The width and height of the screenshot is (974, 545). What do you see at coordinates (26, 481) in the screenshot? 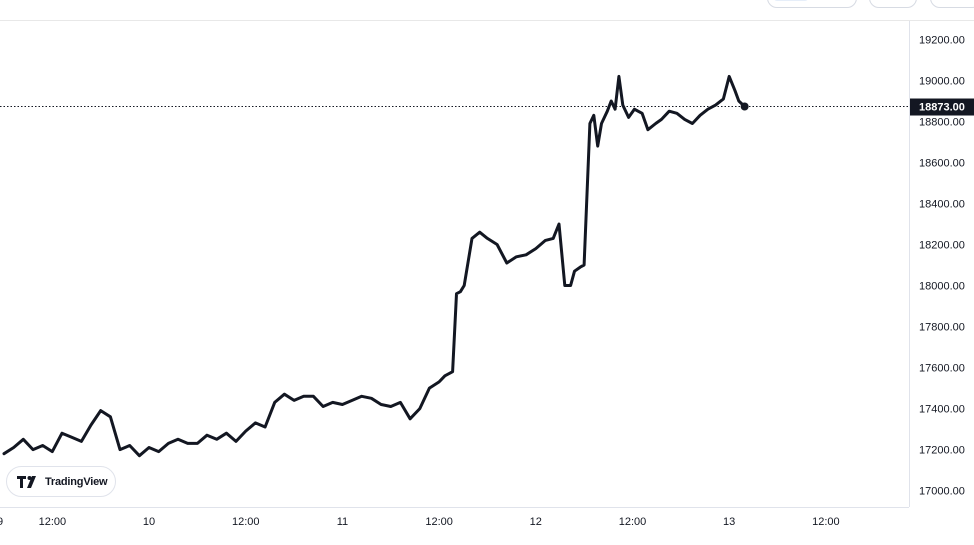
I see `tradingview-logo-icon` at bounding box center [26, 481].